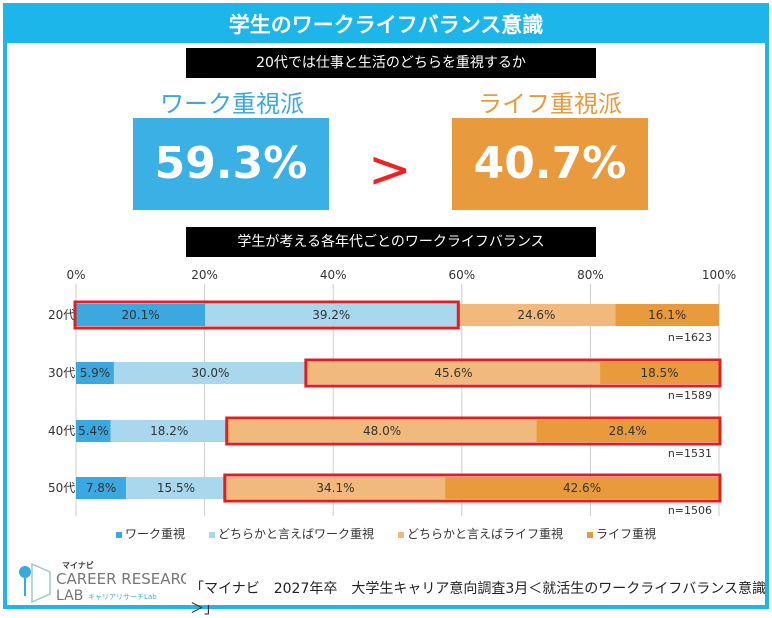 This screenshot has width=772, height=618. Describe the element at coordinates (590, 275) in the screenshot. I see `x-tick-label: 80%` at that location.